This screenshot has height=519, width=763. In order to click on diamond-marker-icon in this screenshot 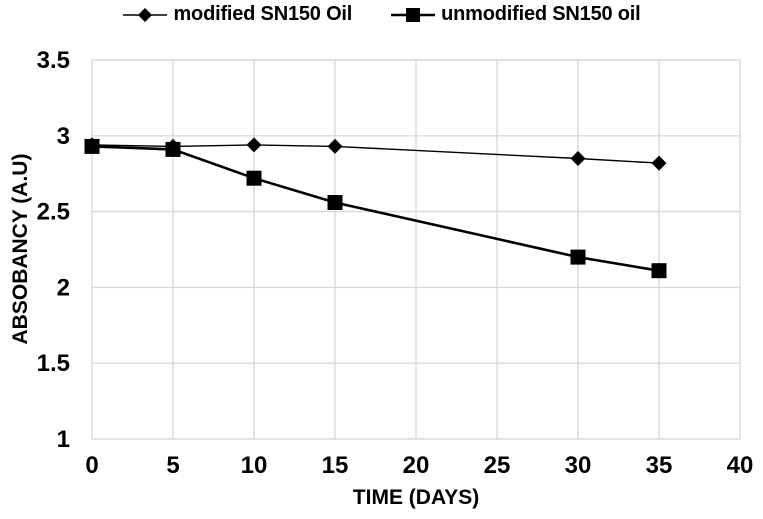, I will do `click(145, 14)`.